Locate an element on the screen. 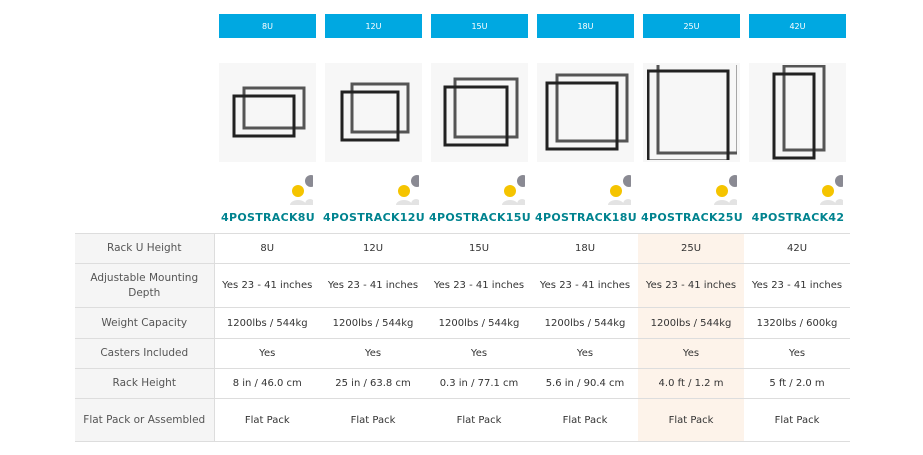 This screenshot has height=455, width=923. cell-value: 18U is located at coordinates (585, 248).